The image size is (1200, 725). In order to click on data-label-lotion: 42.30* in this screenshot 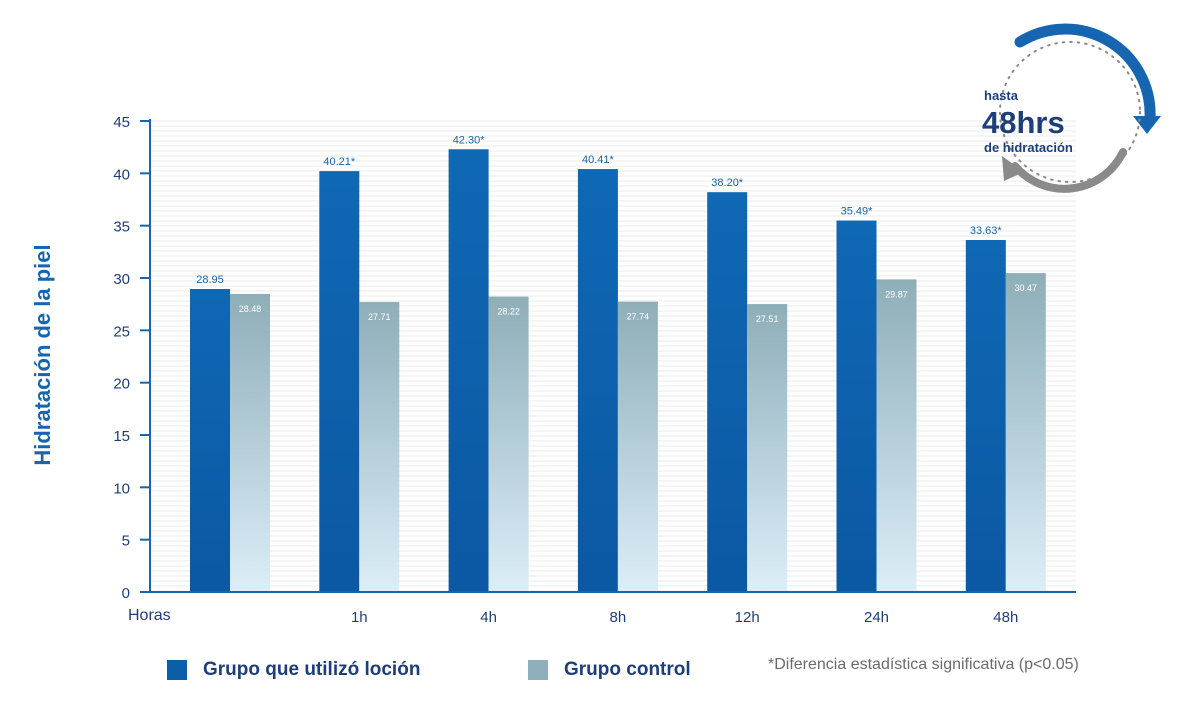, I will do `click(469, 140)`.